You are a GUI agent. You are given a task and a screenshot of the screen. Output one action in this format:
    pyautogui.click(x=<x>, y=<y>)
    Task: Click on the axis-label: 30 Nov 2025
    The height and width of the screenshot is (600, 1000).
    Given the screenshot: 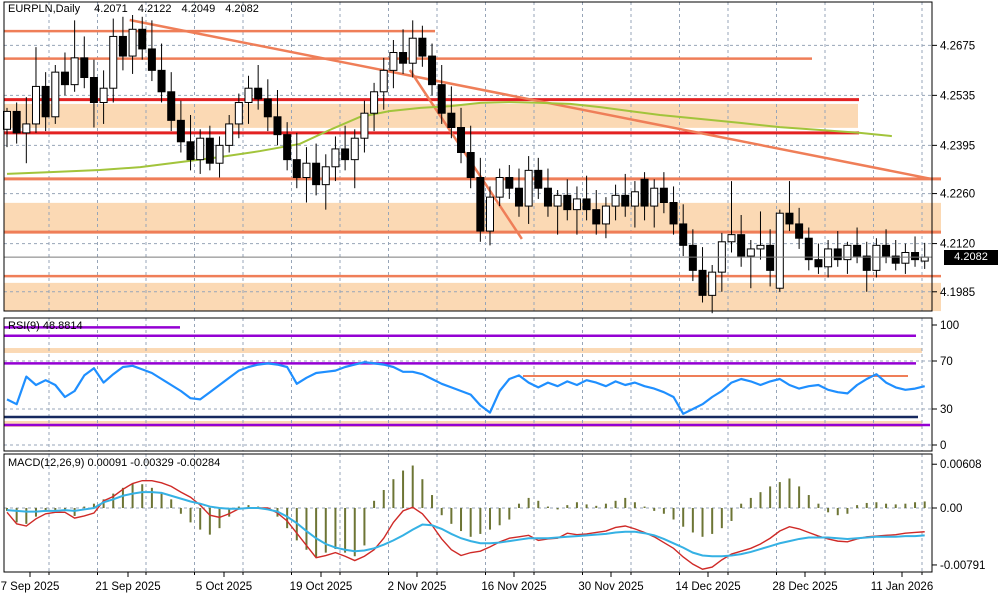 What is the action you would take?
    pyautogui.click(x=610, y=587)
    